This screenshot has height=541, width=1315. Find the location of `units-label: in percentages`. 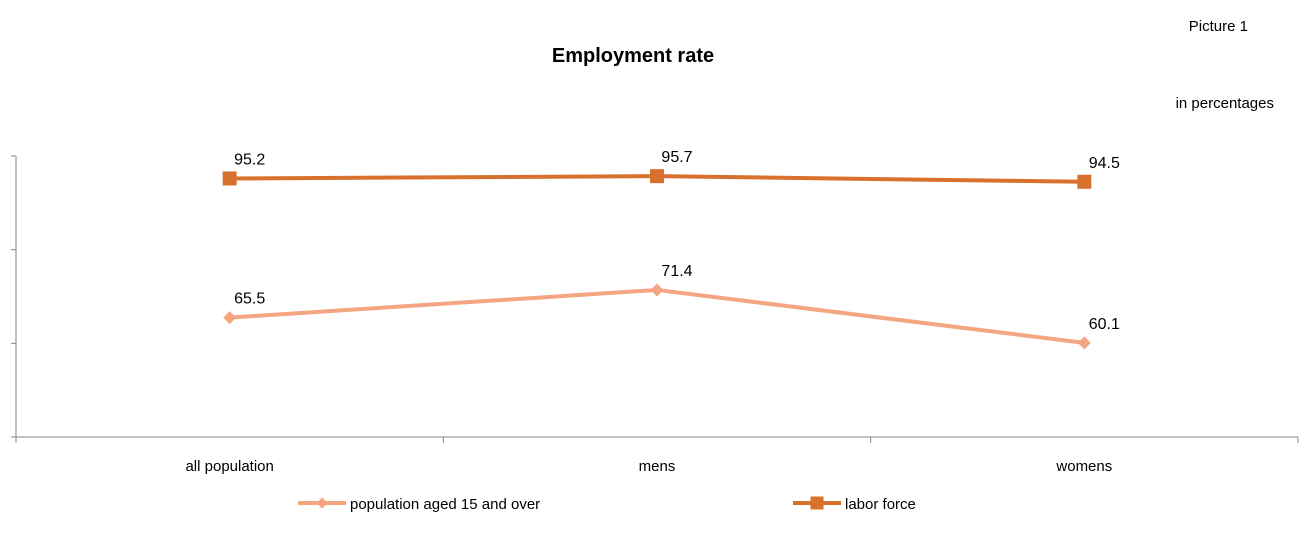

units-label: in percentages is located at coordinates (1225, 103).